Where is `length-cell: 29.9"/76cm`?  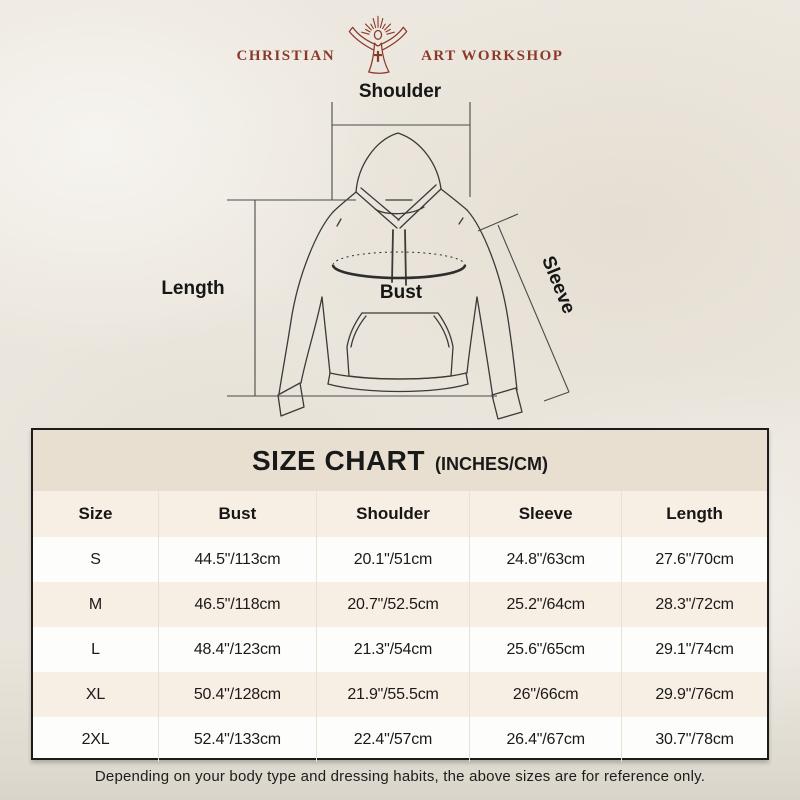 length-cell: 29.9"/76cm is located at coordinates (694, 694).